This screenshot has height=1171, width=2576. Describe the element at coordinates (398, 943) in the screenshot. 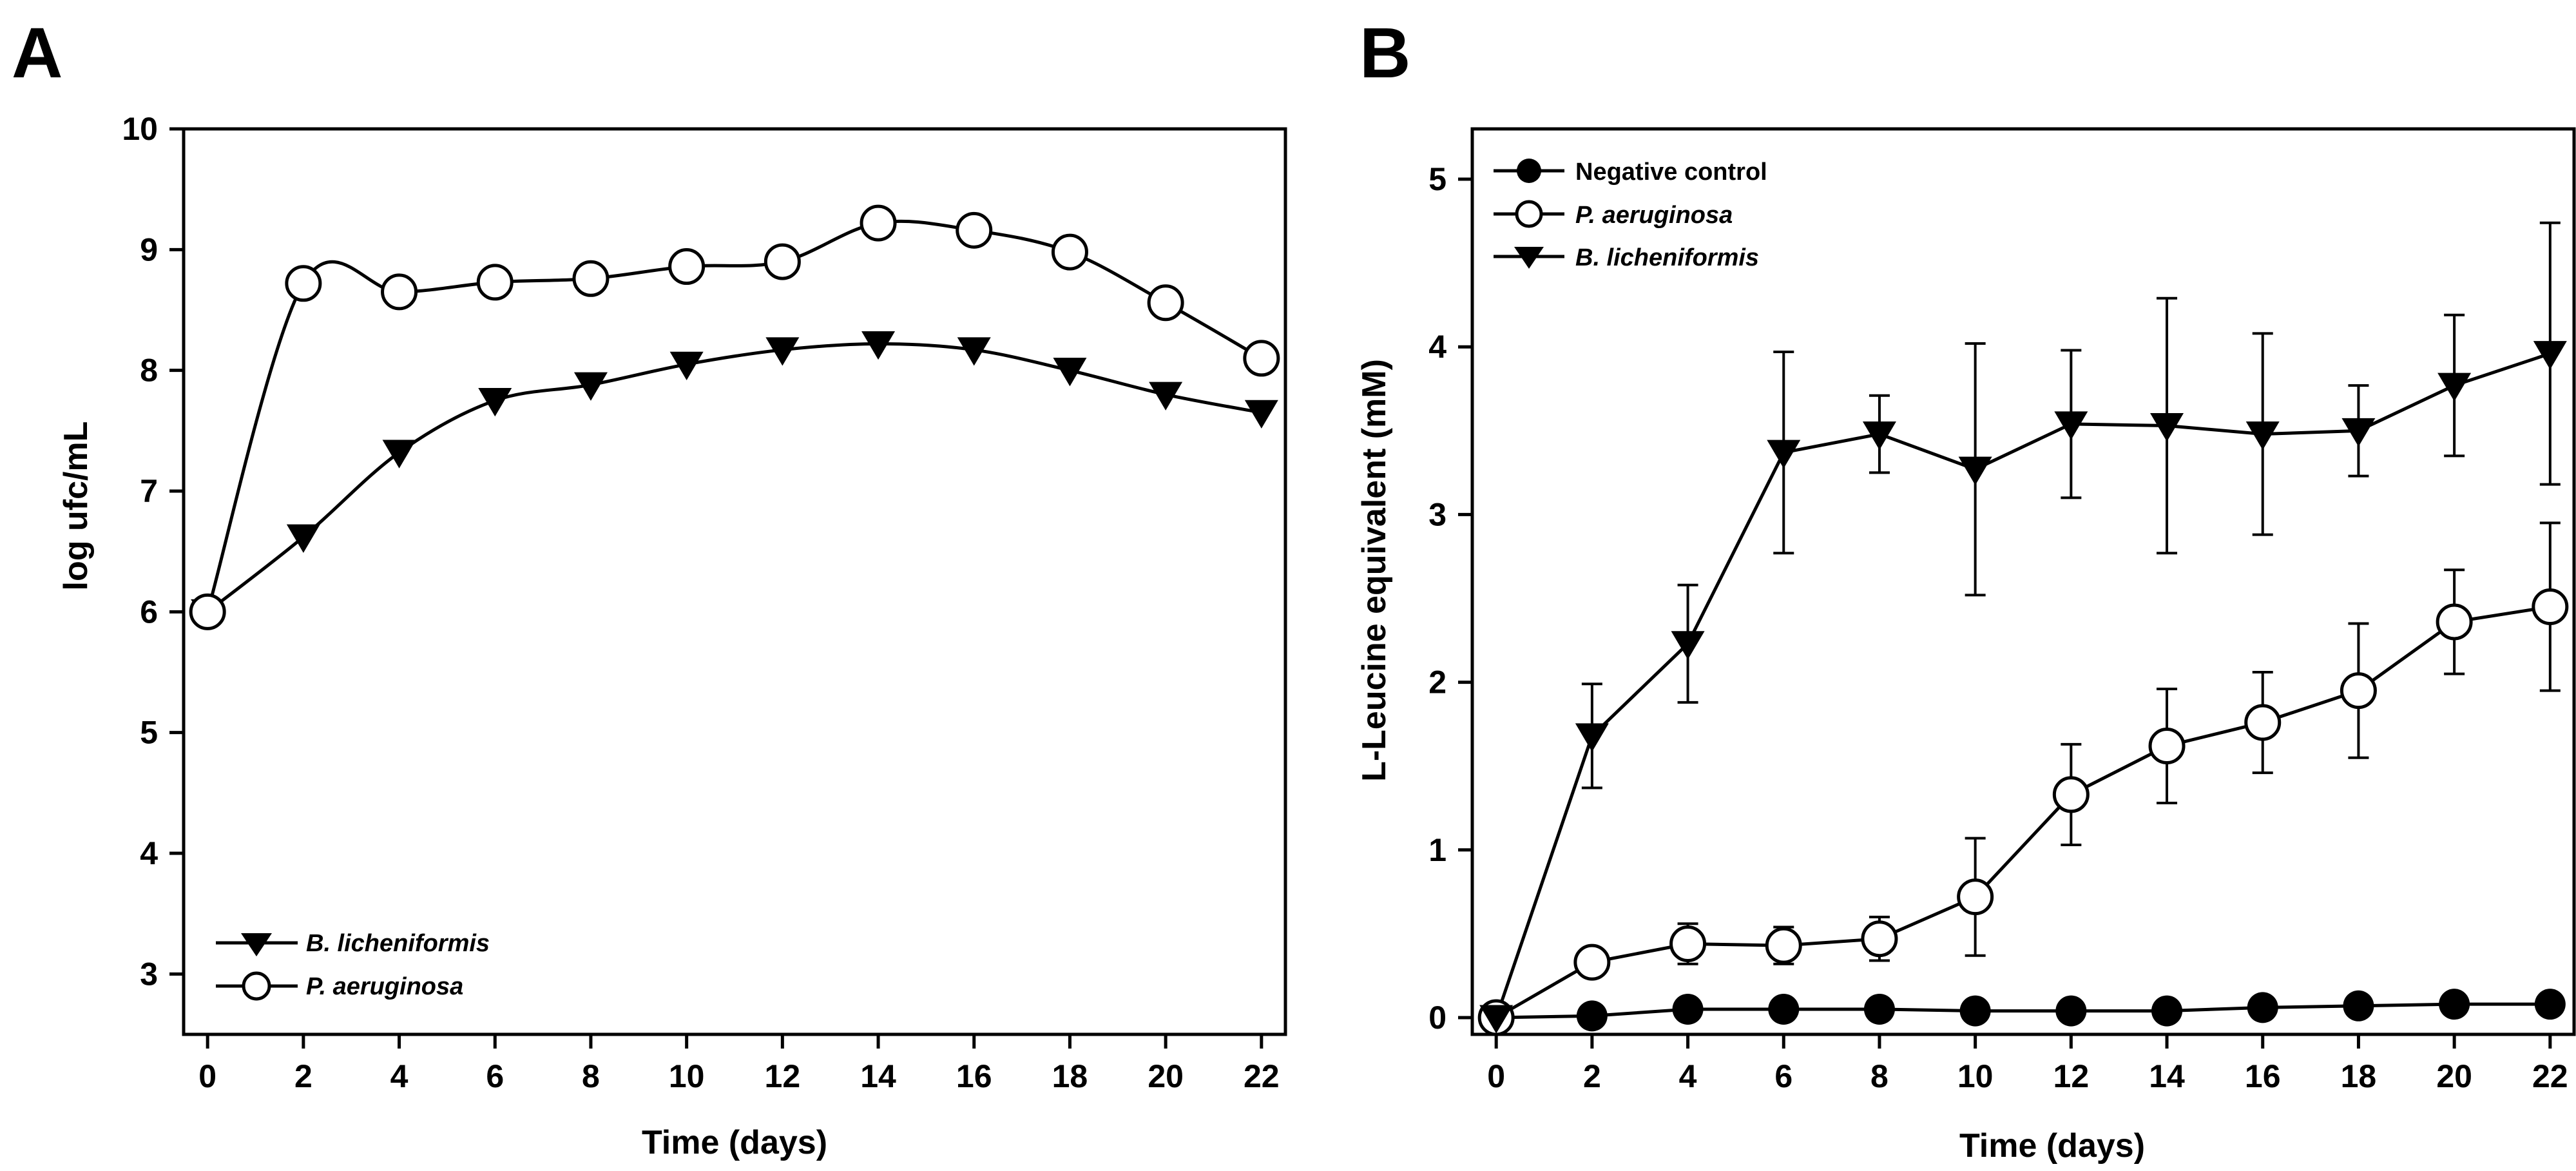

I see `legend-label-b-licheniformis: B. licheniformis` at that location.